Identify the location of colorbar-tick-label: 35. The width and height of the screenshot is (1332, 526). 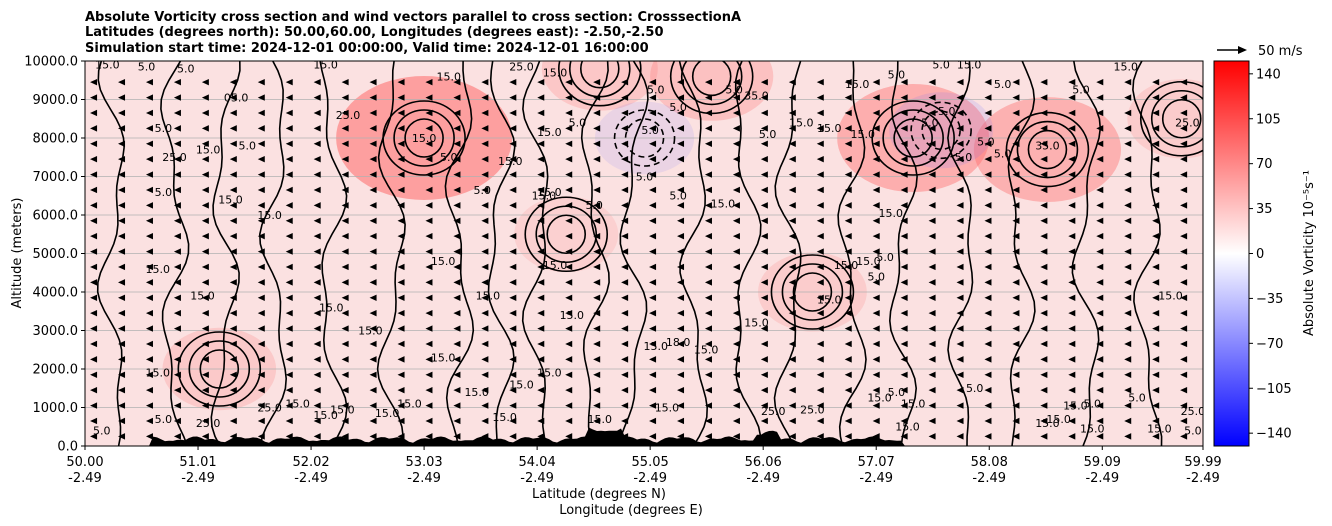
(1264, 209).